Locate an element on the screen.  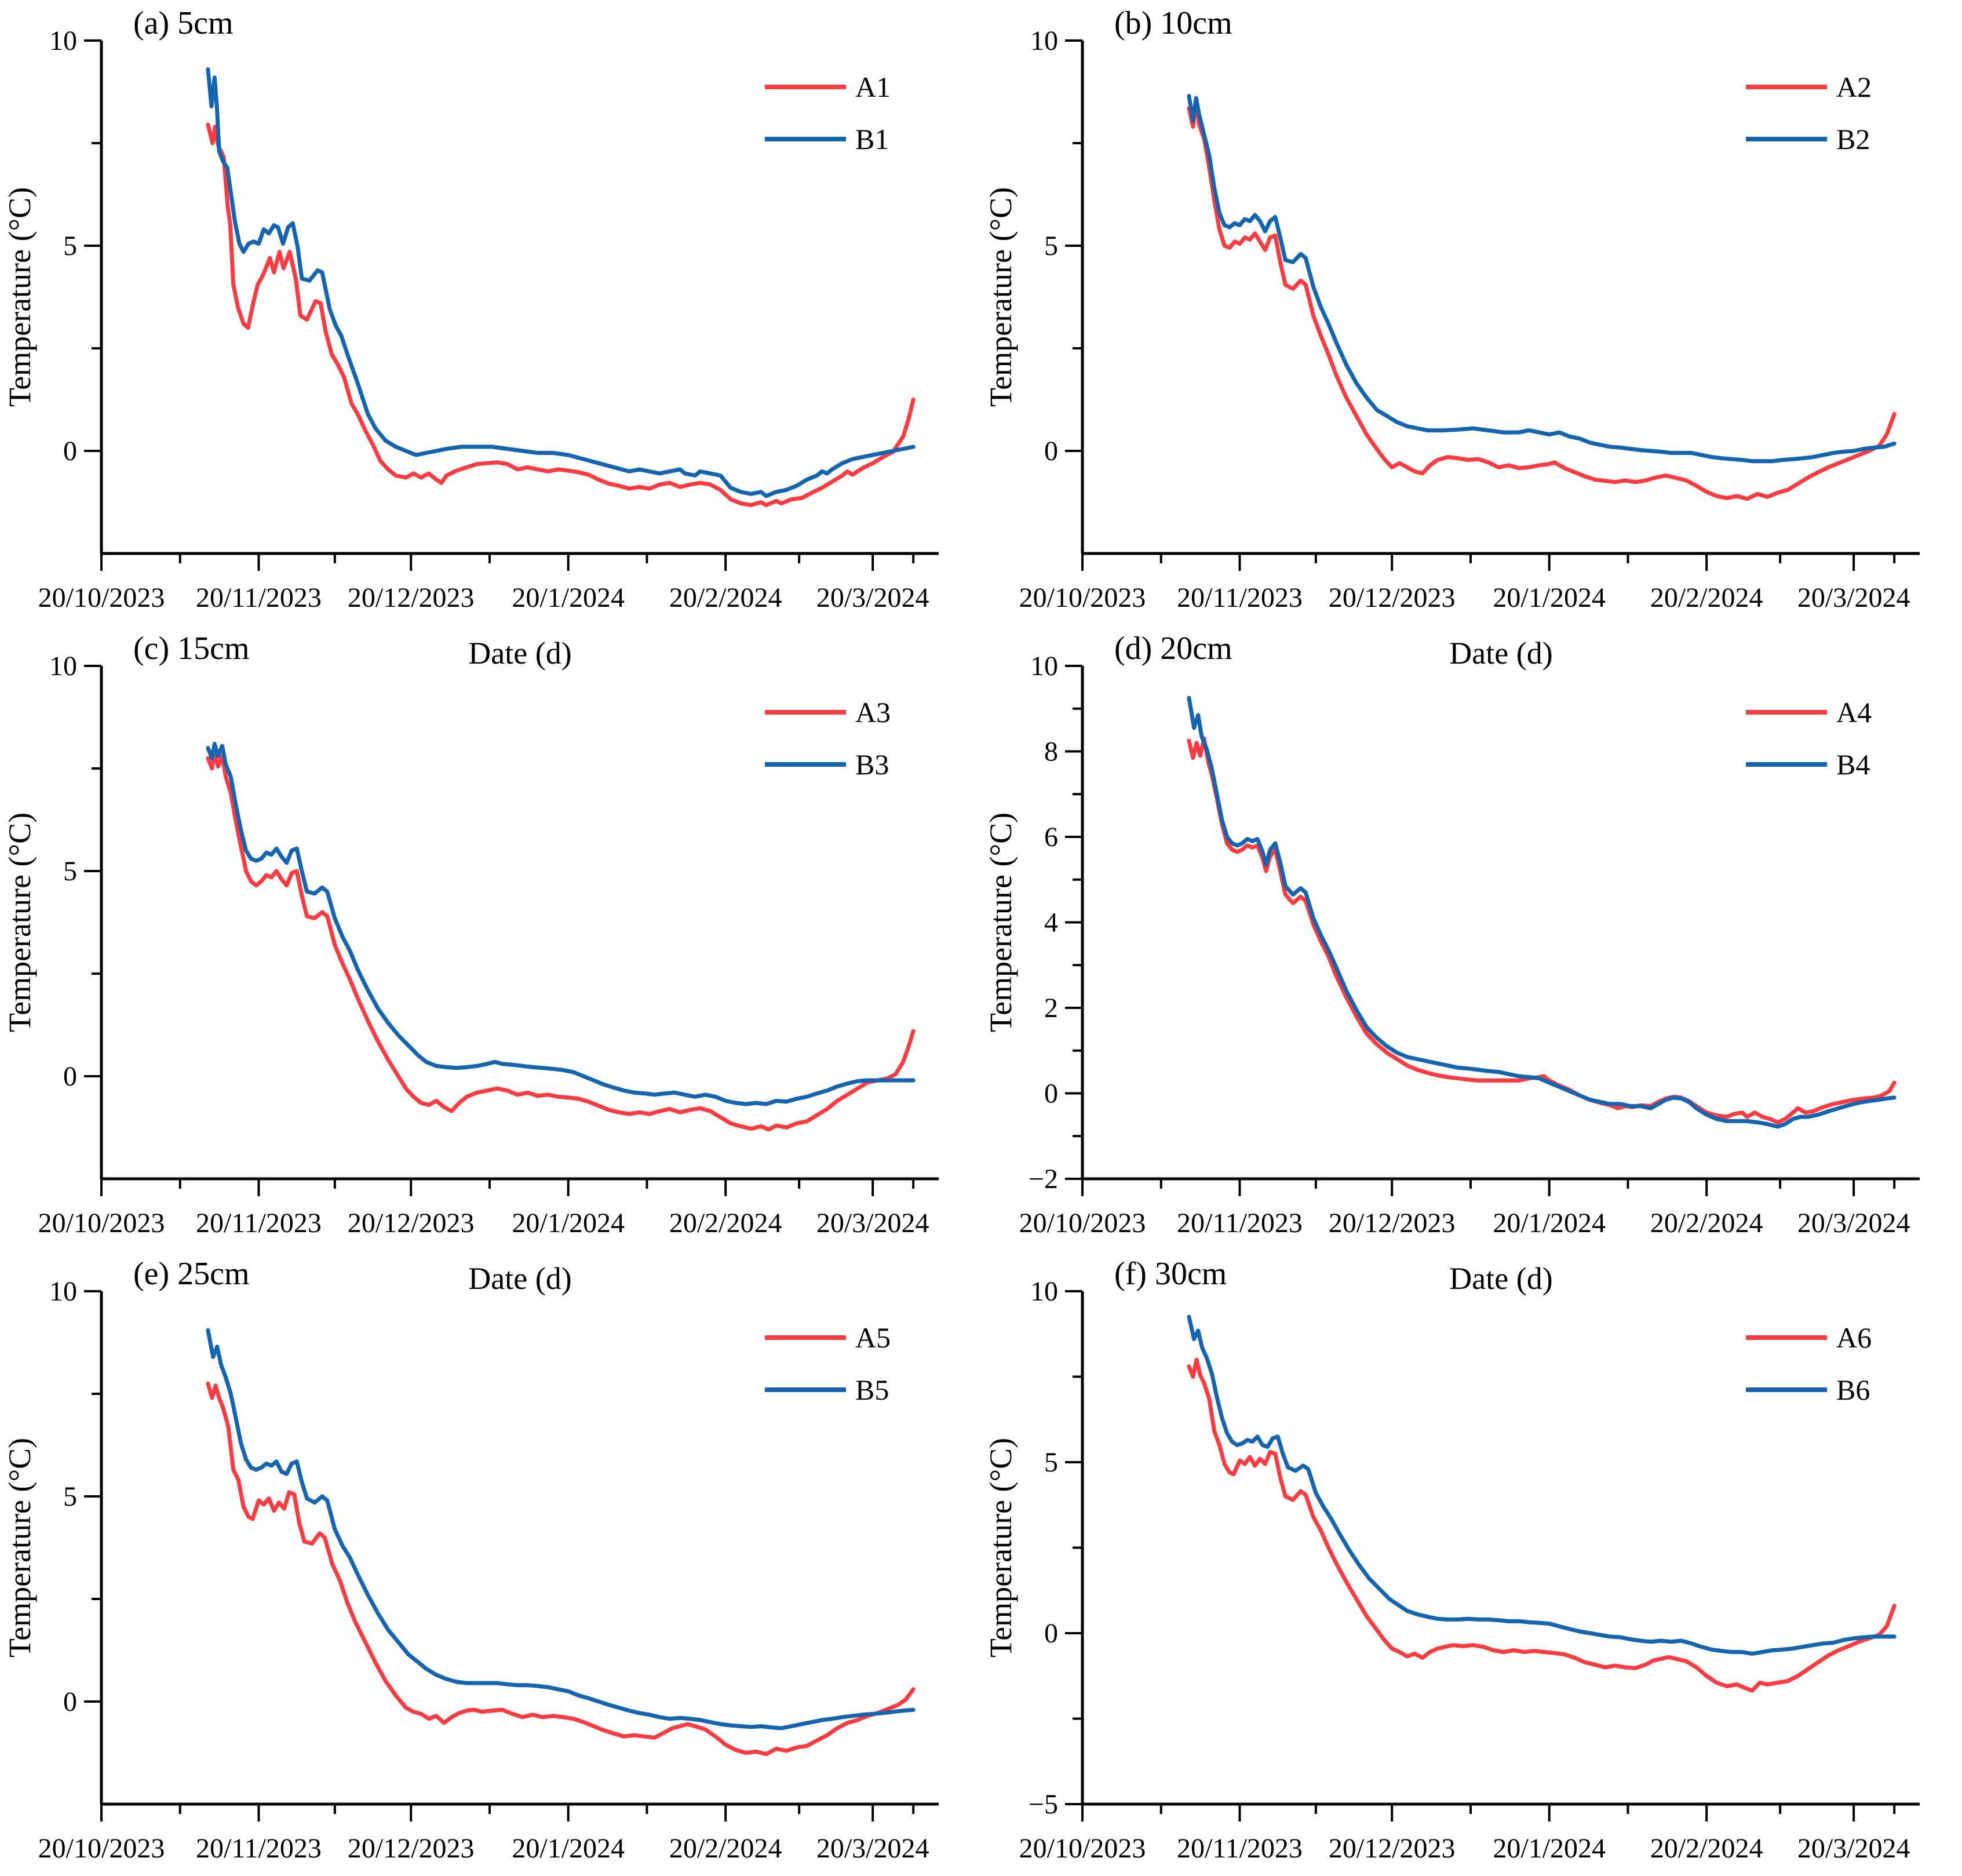
series-line-A3 is located at coordinates (561, 941).